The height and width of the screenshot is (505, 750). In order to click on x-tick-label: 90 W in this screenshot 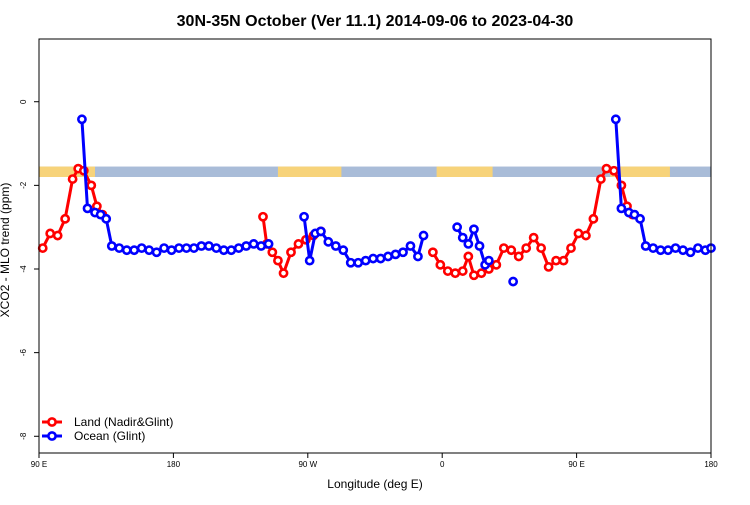, I will do `click(307, 464)`.